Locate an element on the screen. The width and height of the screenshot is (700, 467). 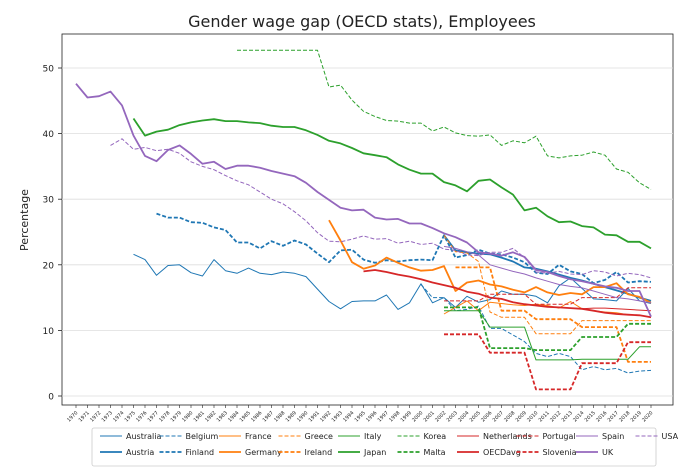
x-tick-label: 1983 is located at coordinates (222, 416).